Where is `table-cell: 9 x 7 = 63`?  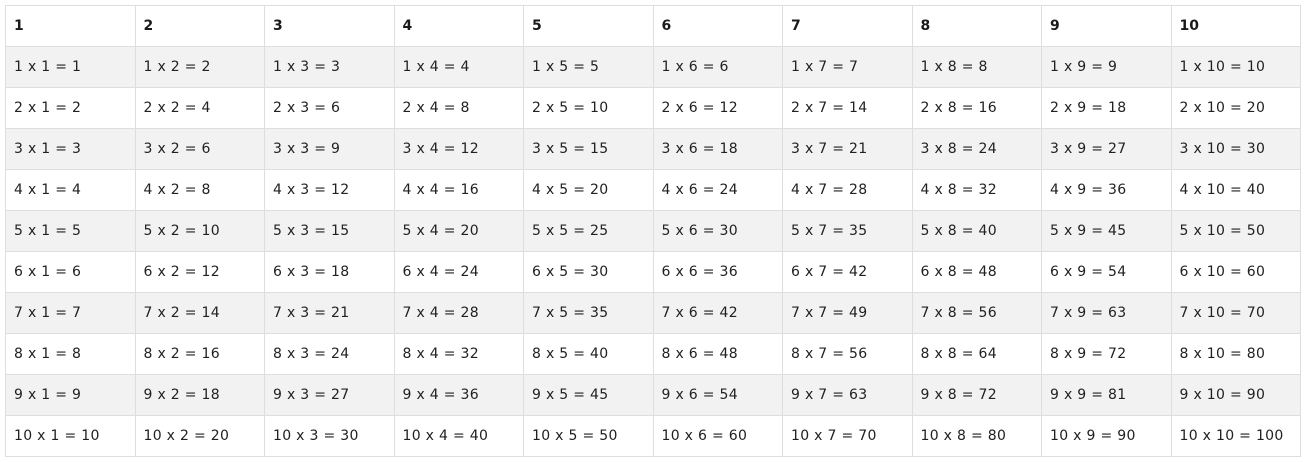 table-cell: 9 x 7 = 63 is located at coordinates (847, 395).